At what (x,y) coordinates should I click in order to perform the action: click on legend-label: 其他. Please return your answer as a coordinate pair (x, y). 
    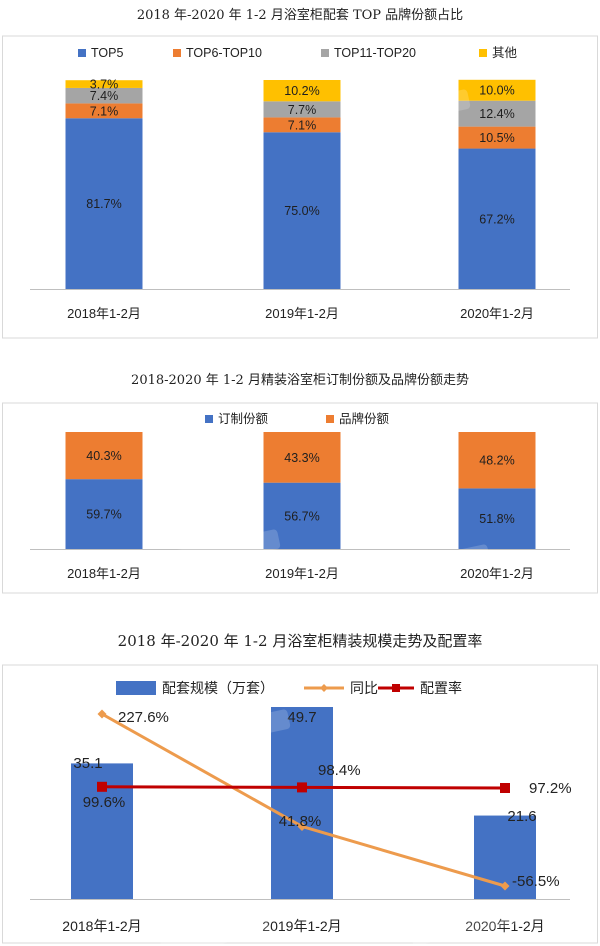
    Looking at the image, I should click on (505, 53).